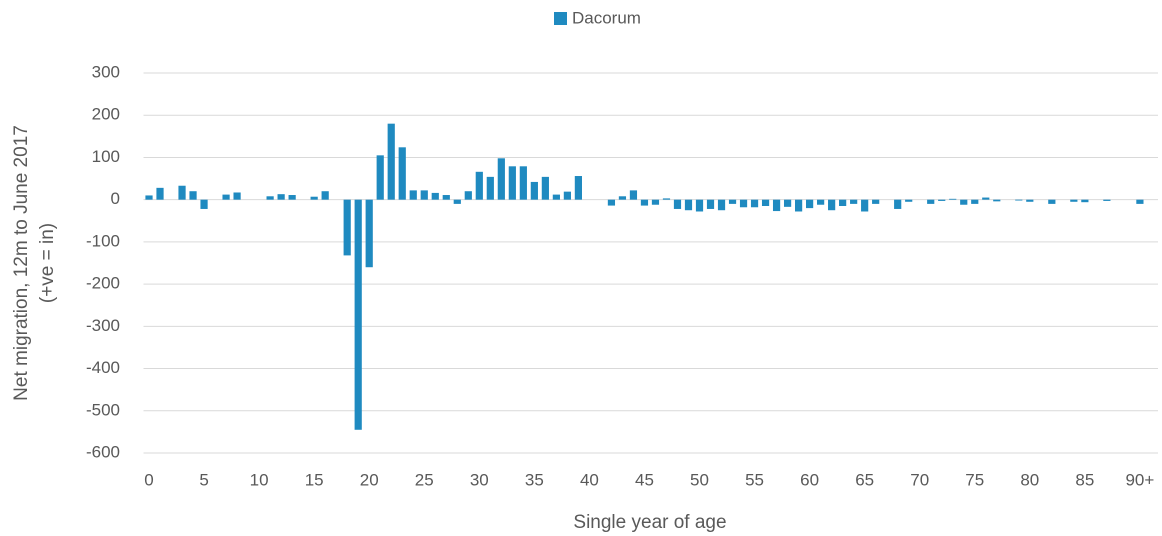 This screenshot has height=536, width=1162. Describe the element at coordinates (106, 114) in the screenshot. I see `y-tick-label: 200` at that location.